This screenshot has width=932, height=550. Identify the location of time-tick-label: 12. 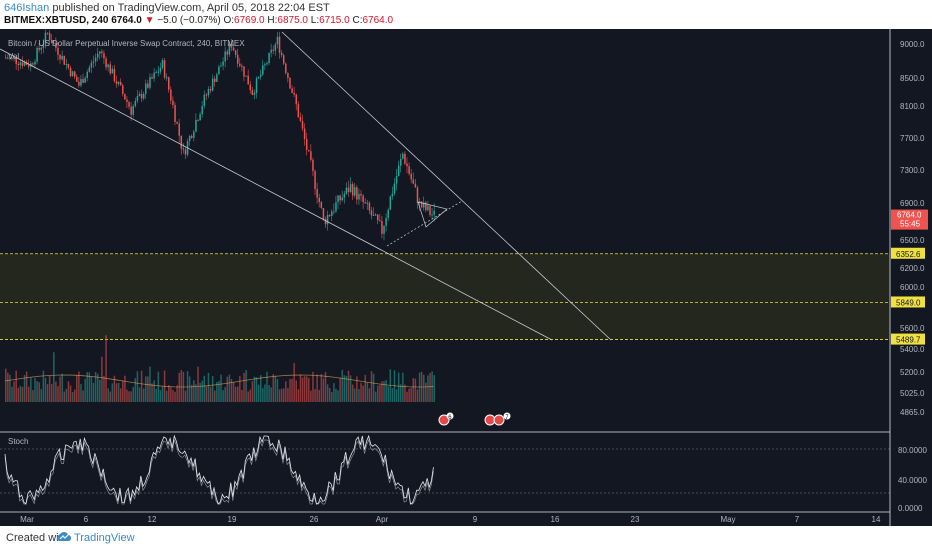
(152, 519).